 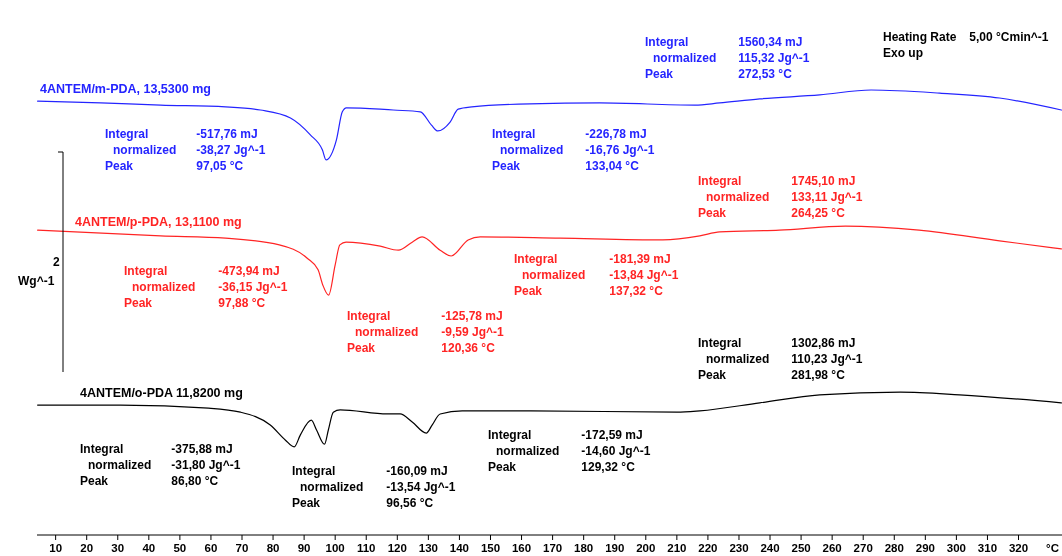 What do you see at coordinates (1052, 548) in the screenshot?
I see `x-axis-title: °C` at bounding box center [1052, 548].